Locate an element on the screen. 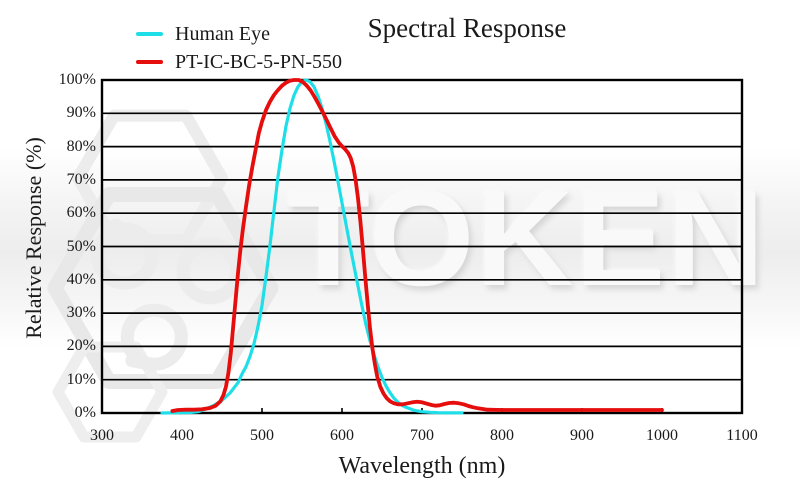  y-tick-label-20: 20% is located at coordinates (81, 345).